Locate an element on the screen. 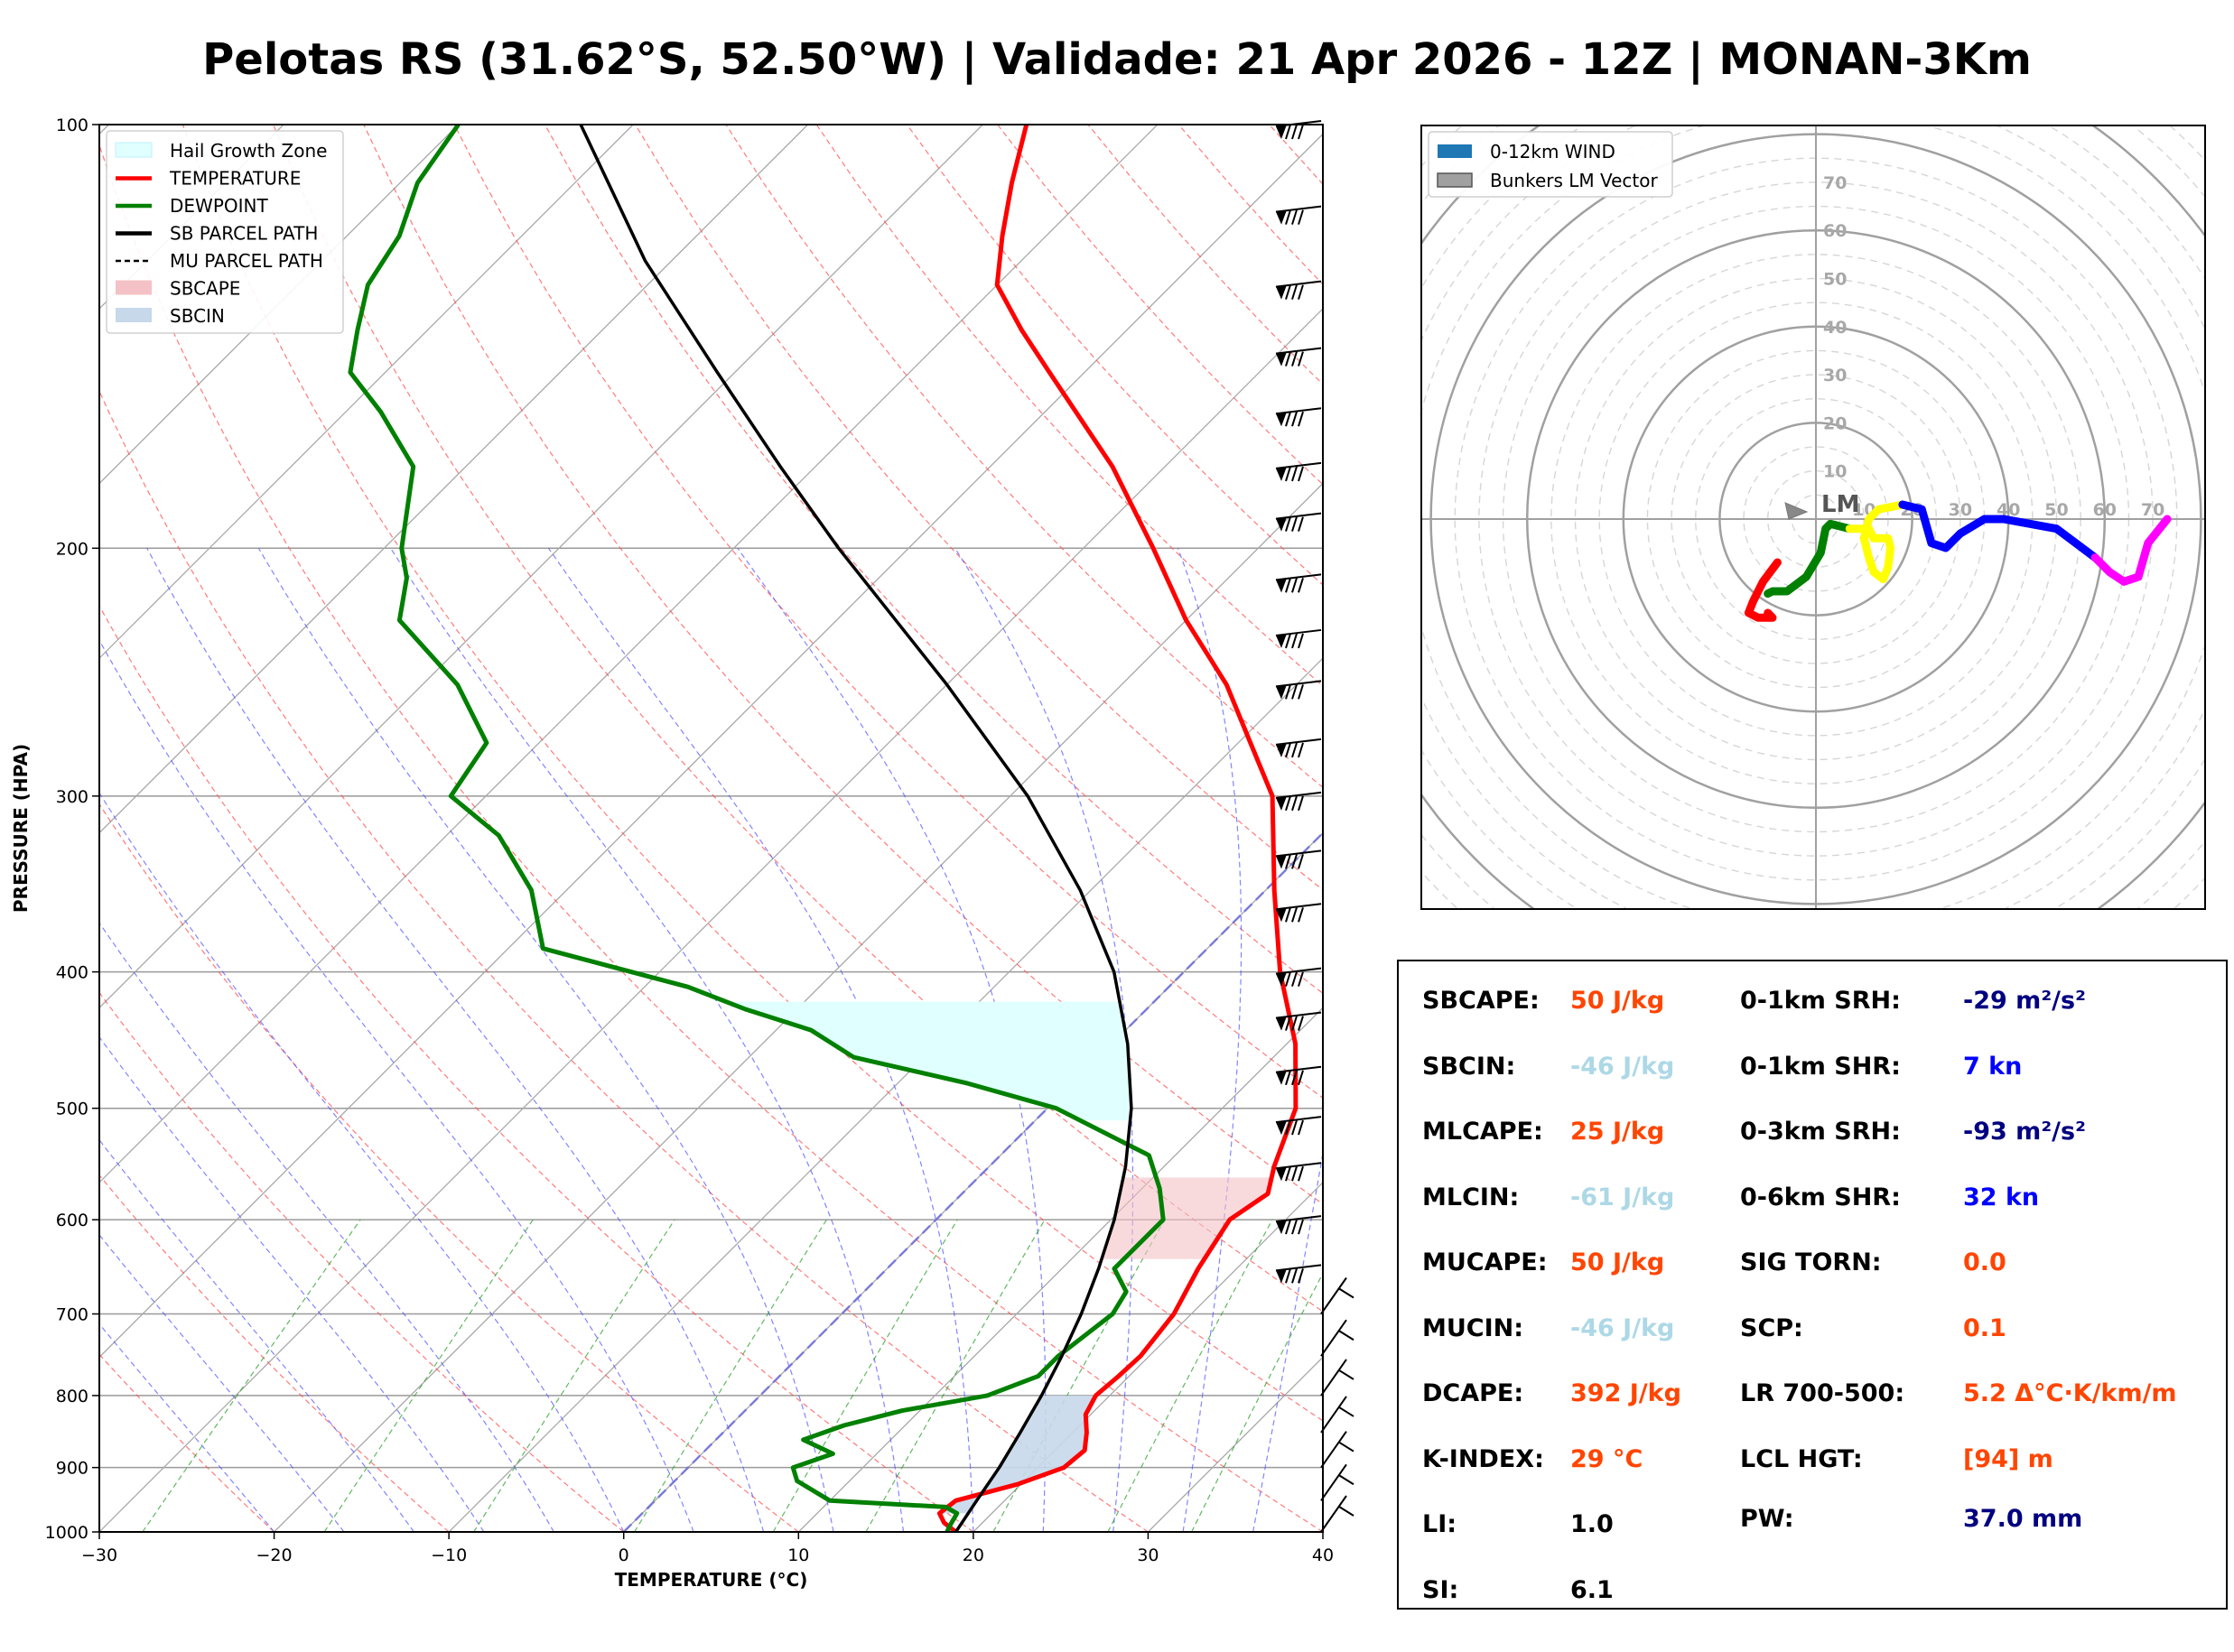 The height and width of the screenshot is (1652, 2234). param-value: 6.1 is located at coordinates (1592, 1589).